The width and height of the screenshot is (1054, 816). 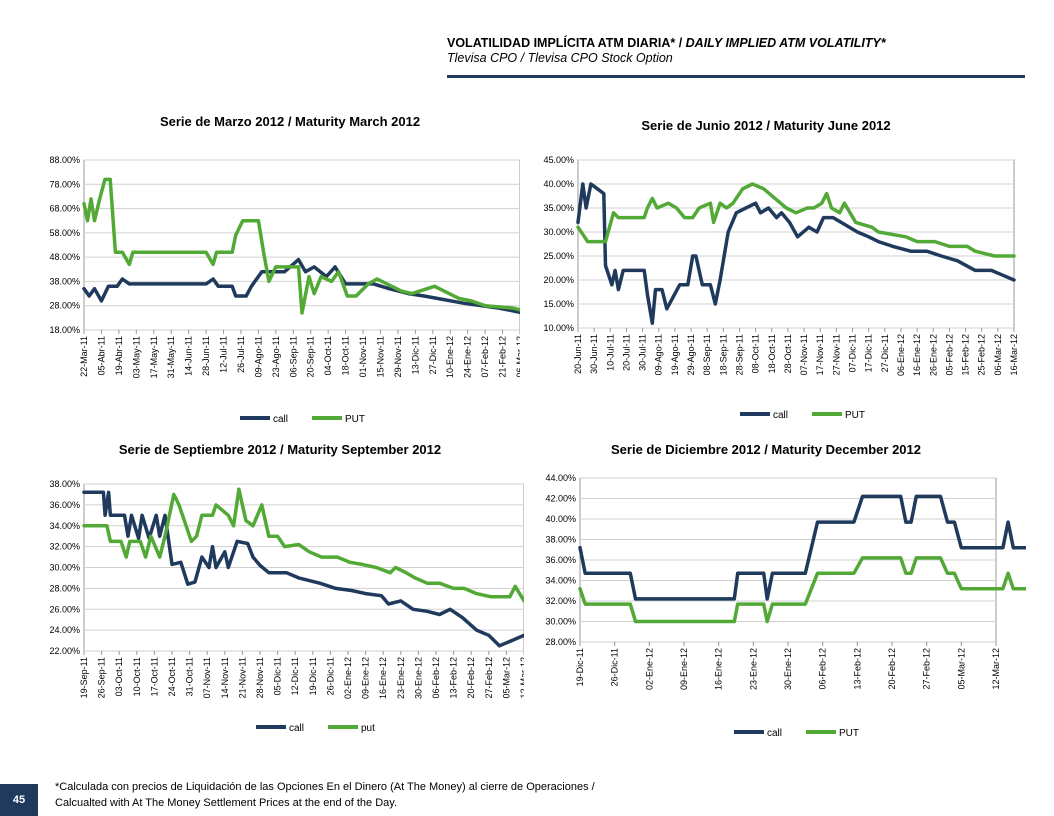 What do you see at coordinates (241, 354) in the screenshot?
I see `x-tick-label: 26-Jul-11` at bounding box center [241, 354].